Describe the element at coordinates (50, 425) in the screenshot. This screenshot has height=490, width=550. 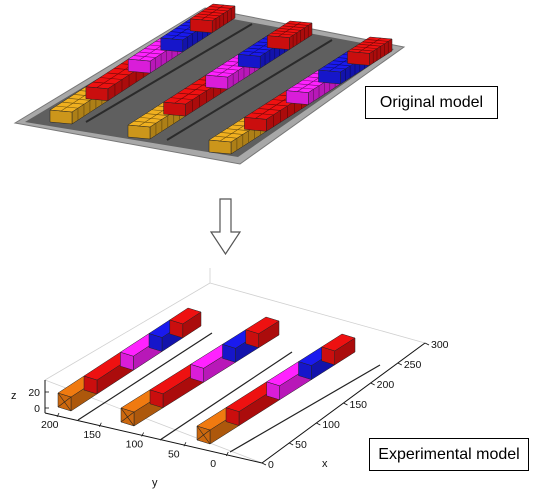
I see `y-tick-label: 200` at that location.